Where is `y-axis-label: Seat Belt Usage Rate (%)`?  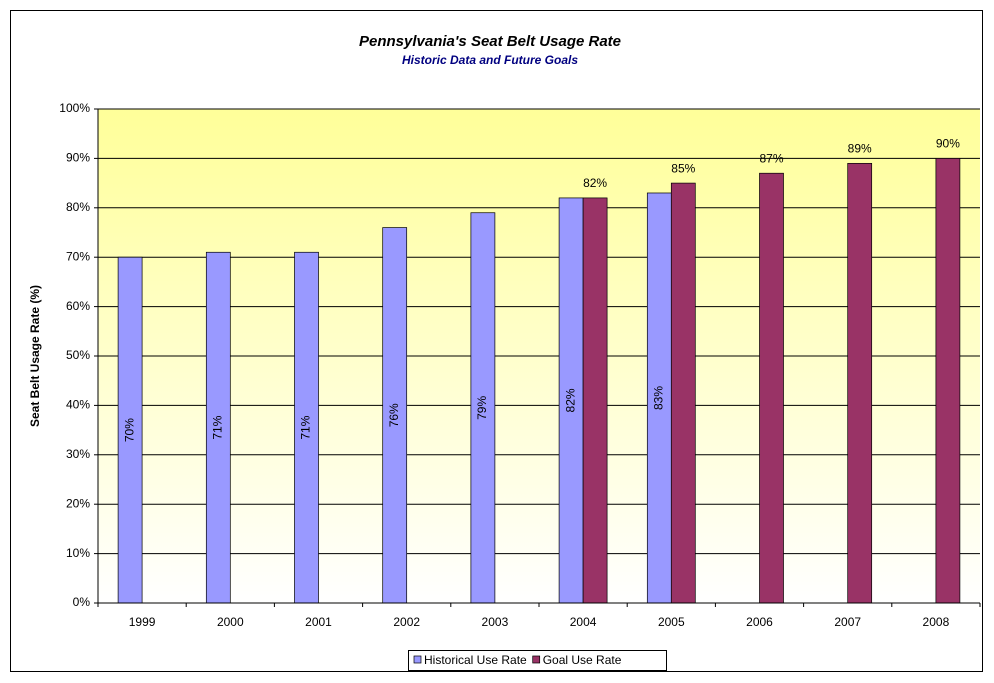 y-axis-label: Seat Belt Usage Rate (%) is located at coordinates (35, 356).